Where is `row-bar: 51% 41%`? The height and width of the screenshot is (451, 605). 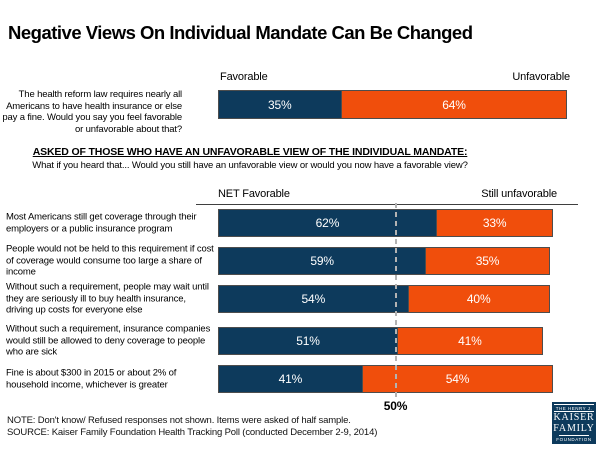 row-bar: 51% 41% is located at coordinates (394, 341).